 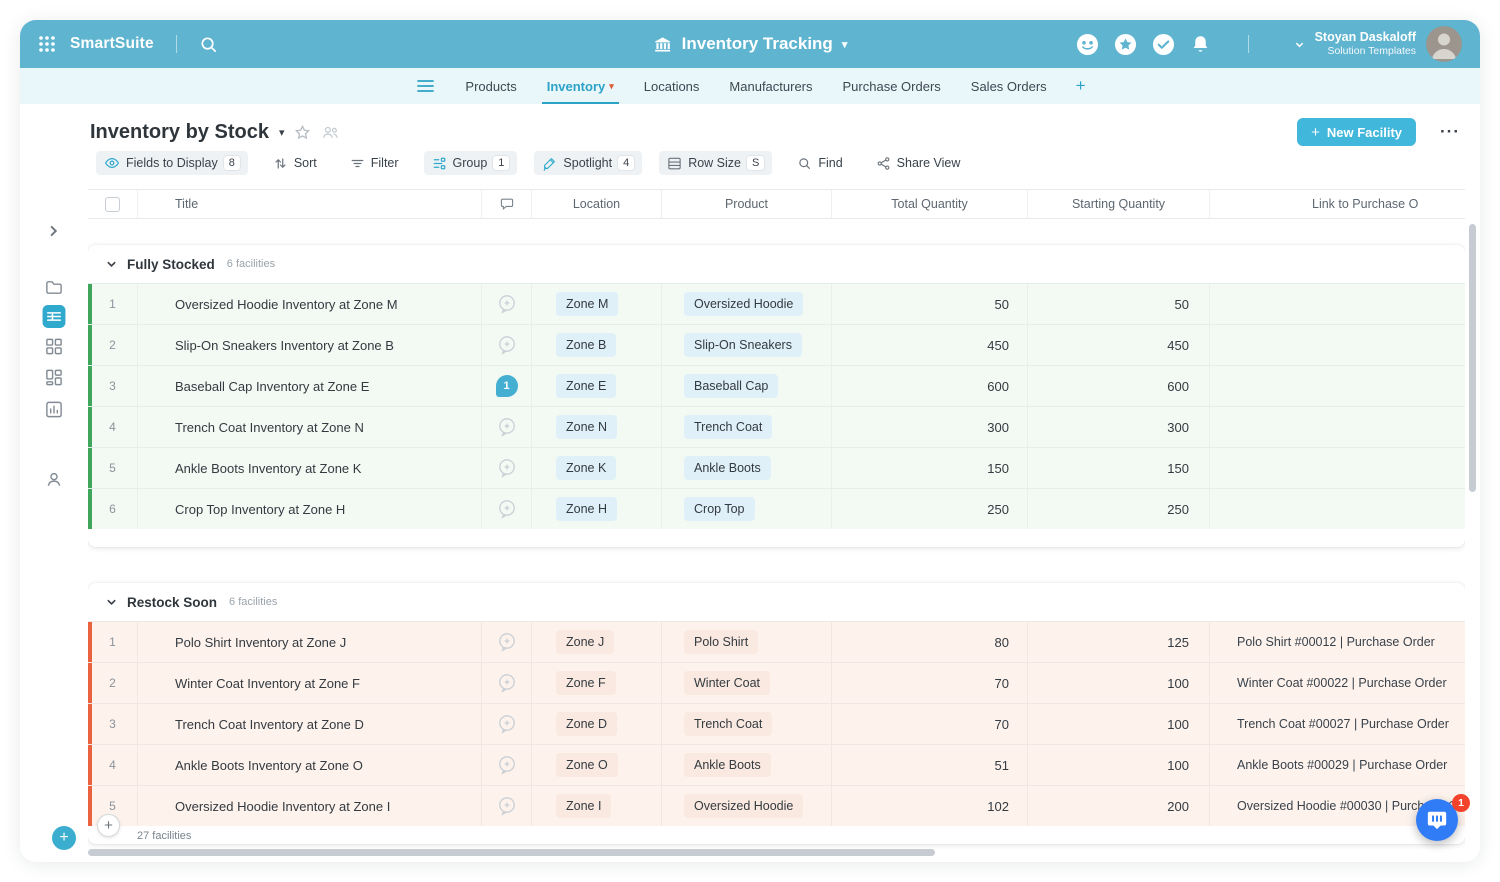 I want to click on cell-starting-quantity: 150, so click(x=1119, y=468).